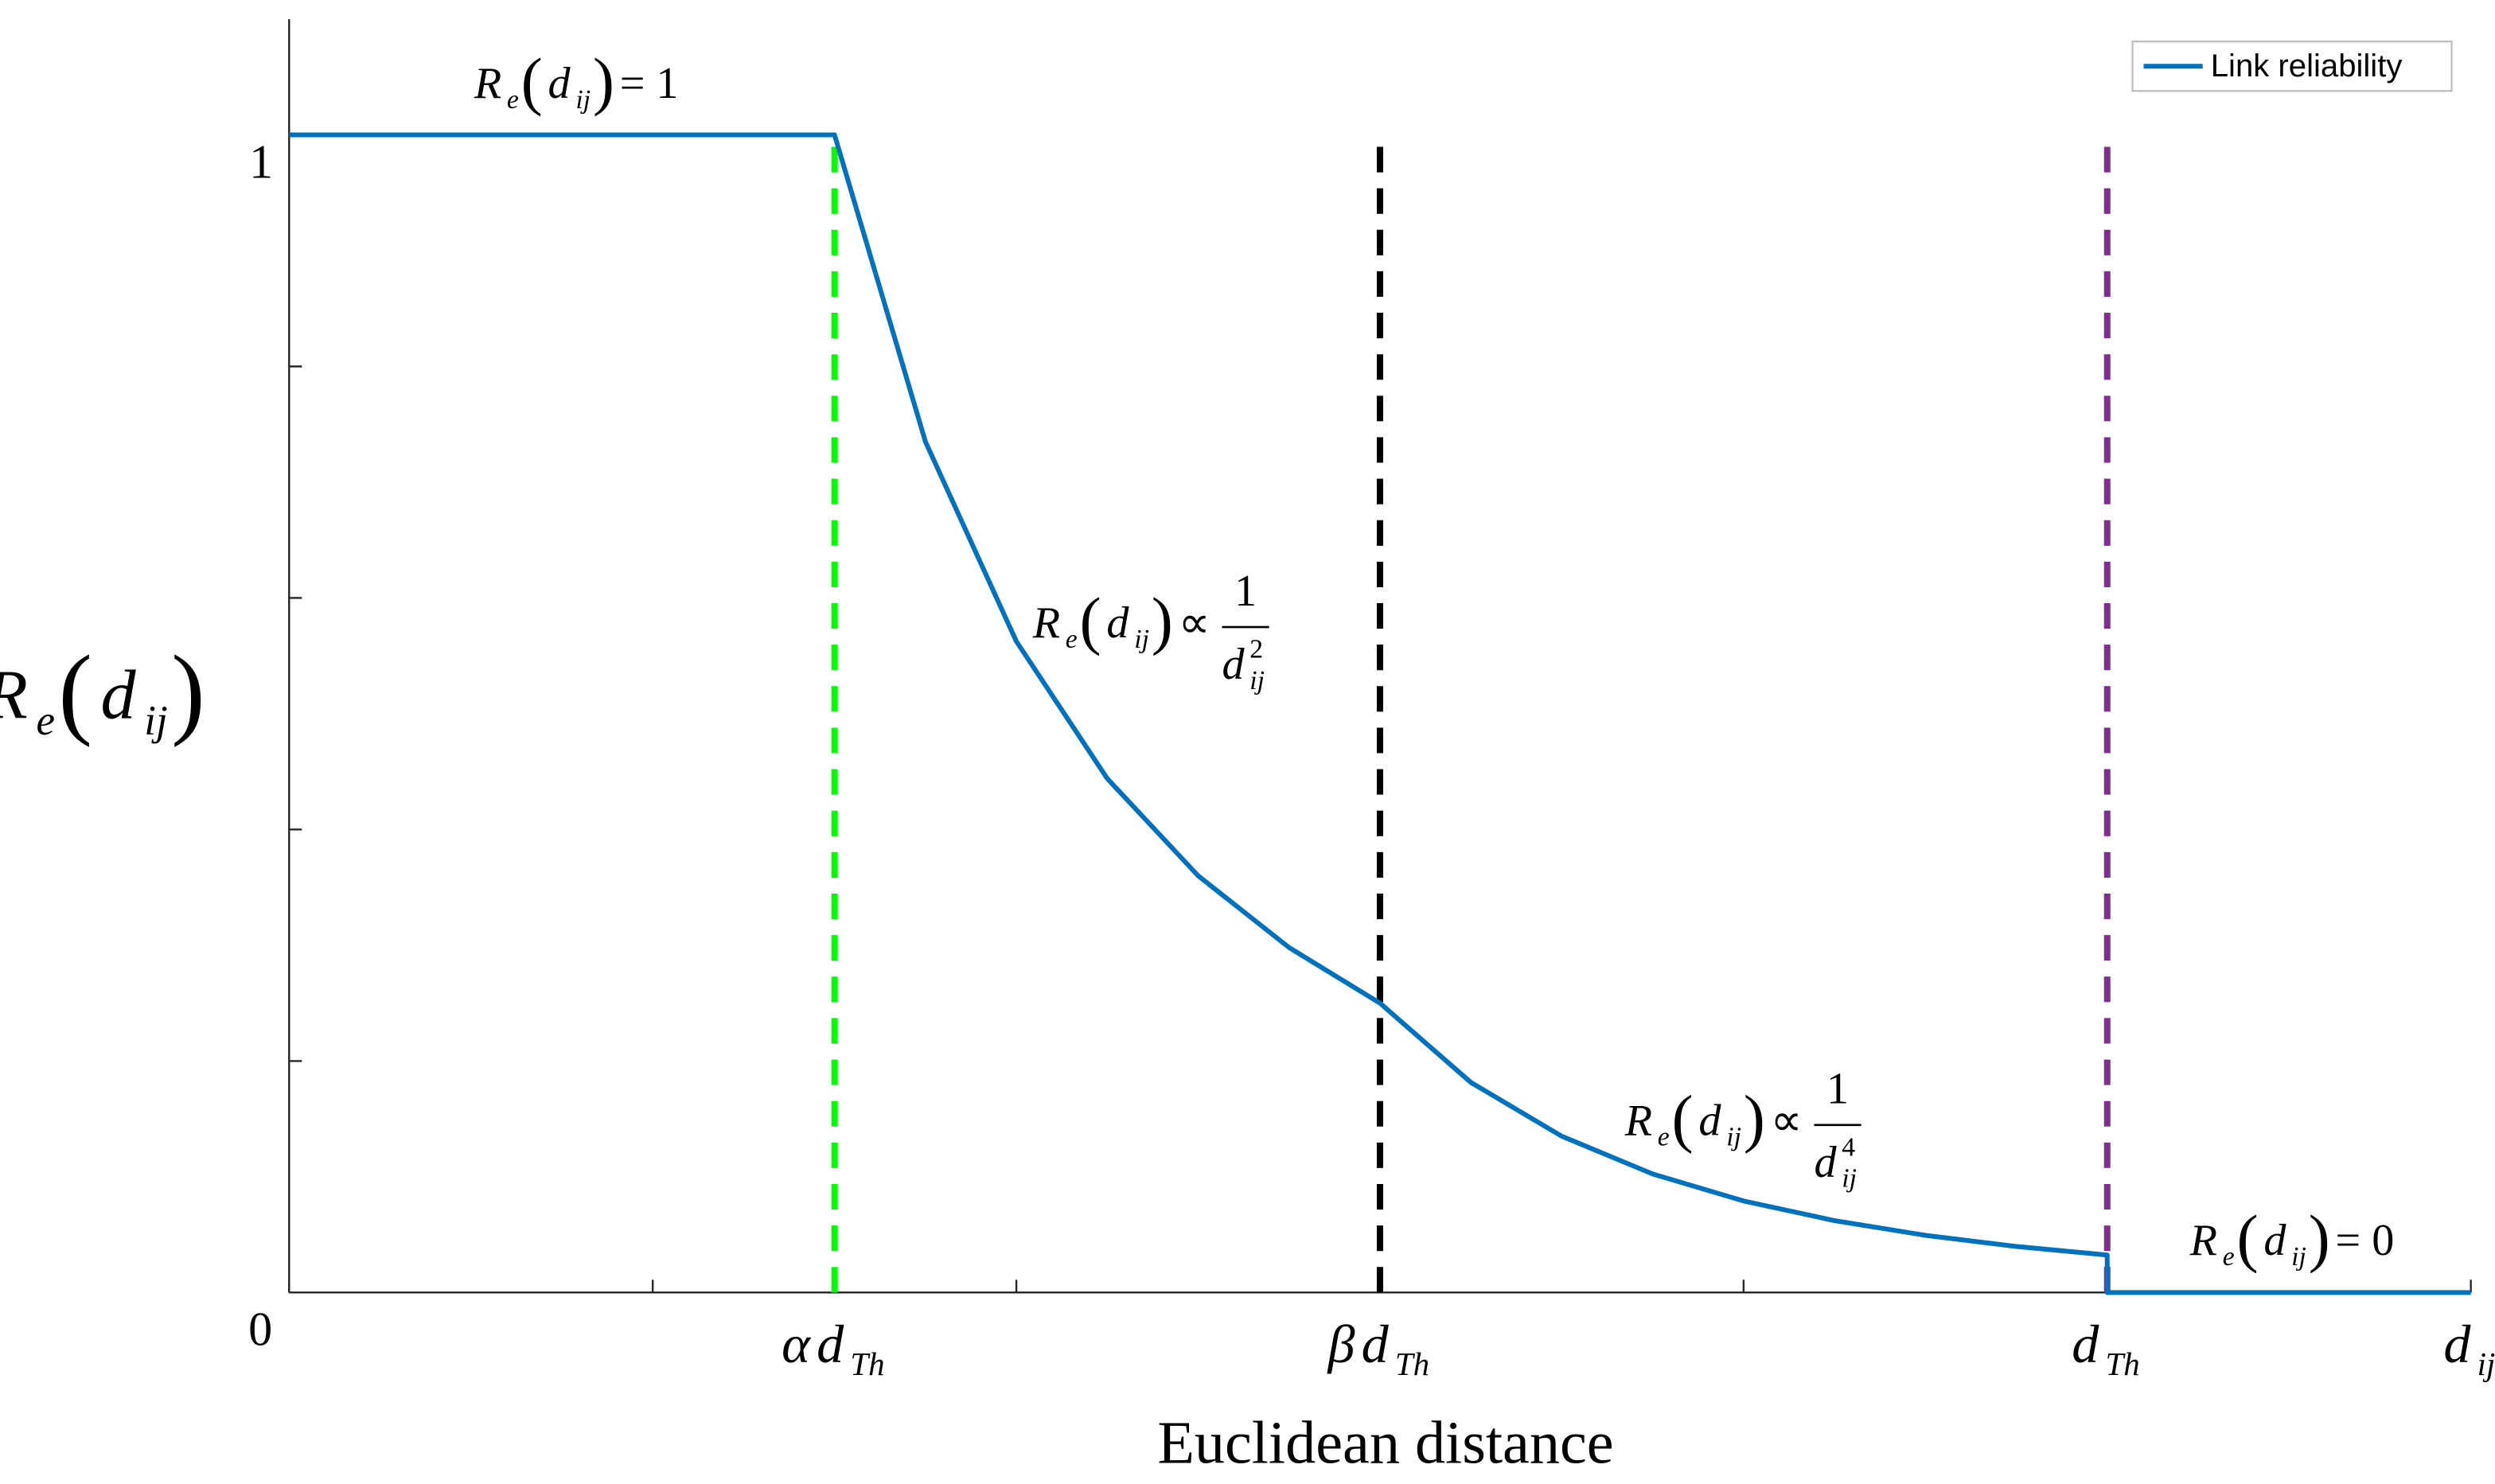 The height and width of the screenshot is (1484, 2495). I want to click on math-part: 2, so click(1256, 649).